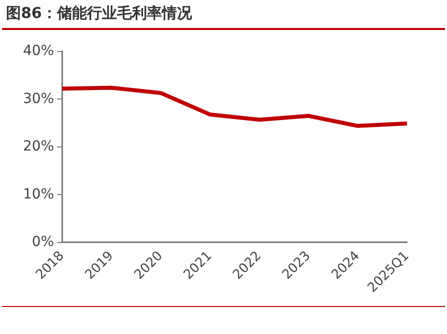 The image size is (447, 334). I want to click on chart-title: 图86：储能行业毛利率情况, so click(99, 13).